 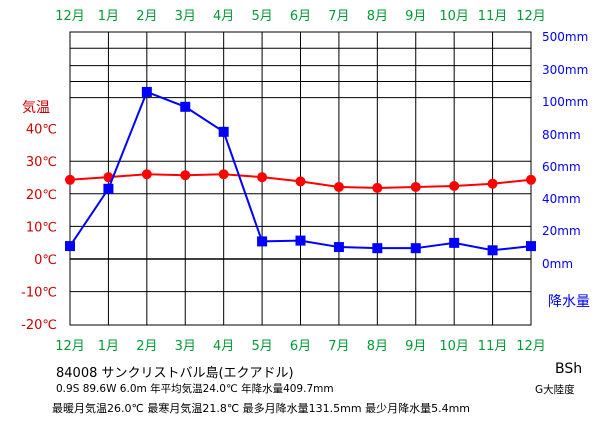 I want to click on precipitation-tick-label: 0mm, so click(x=557, y=264).